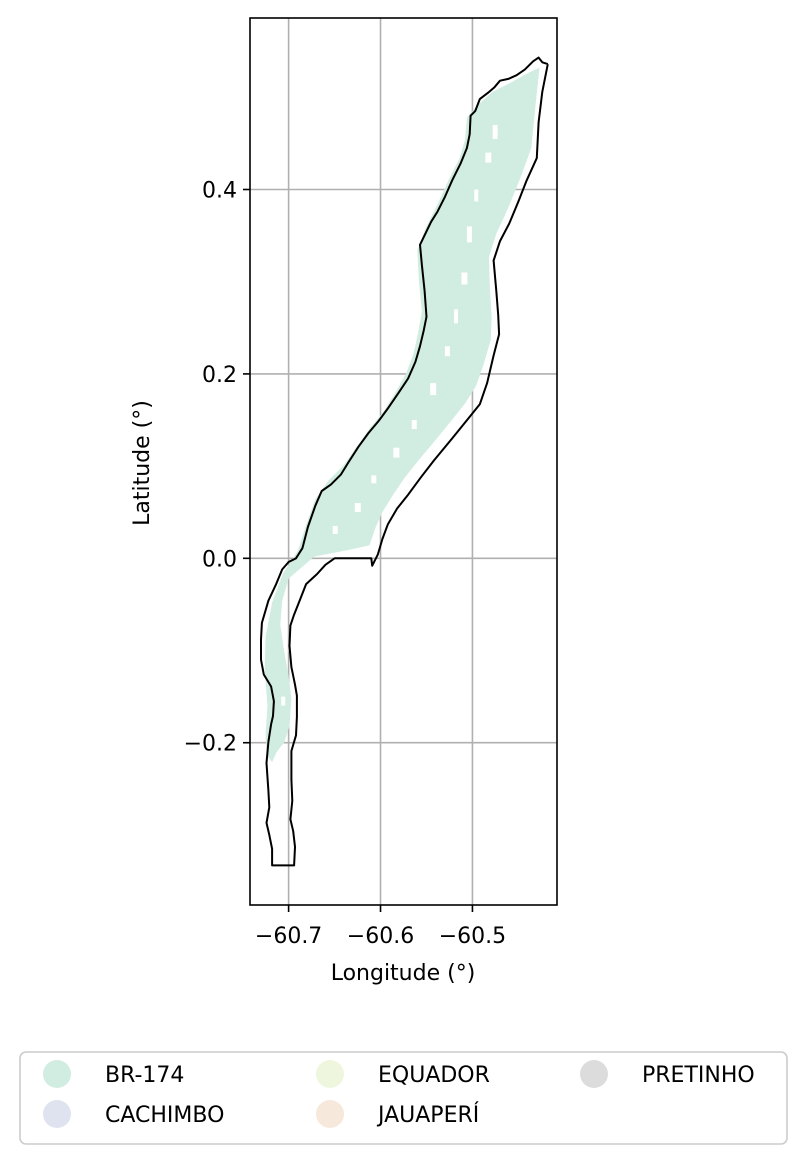 The height and width of the screenshot is (1163, 807). I want to click on y-axis-label: Latitude (°), so click(142, 463).